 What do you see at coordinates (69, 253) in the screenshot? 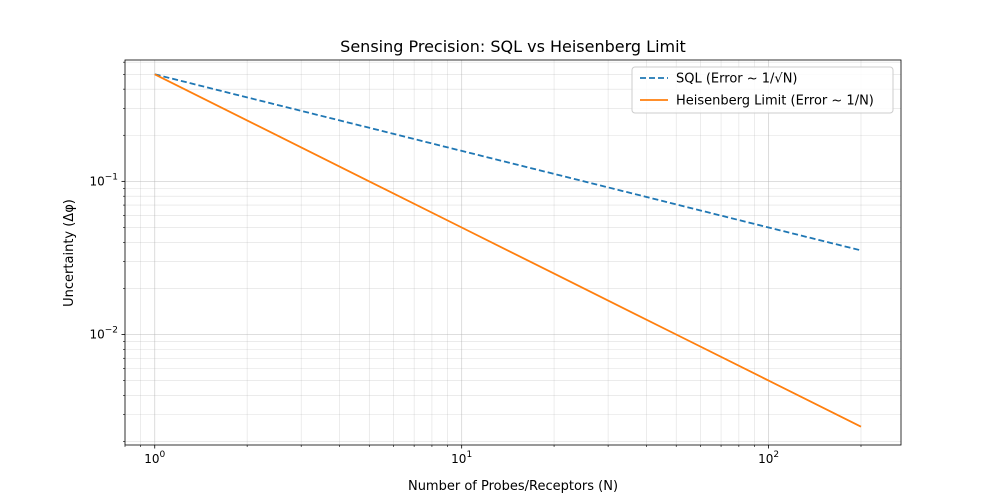
I see `y-axis-label: Uncertainty (Δφ)` at bounding box center [69, 253].